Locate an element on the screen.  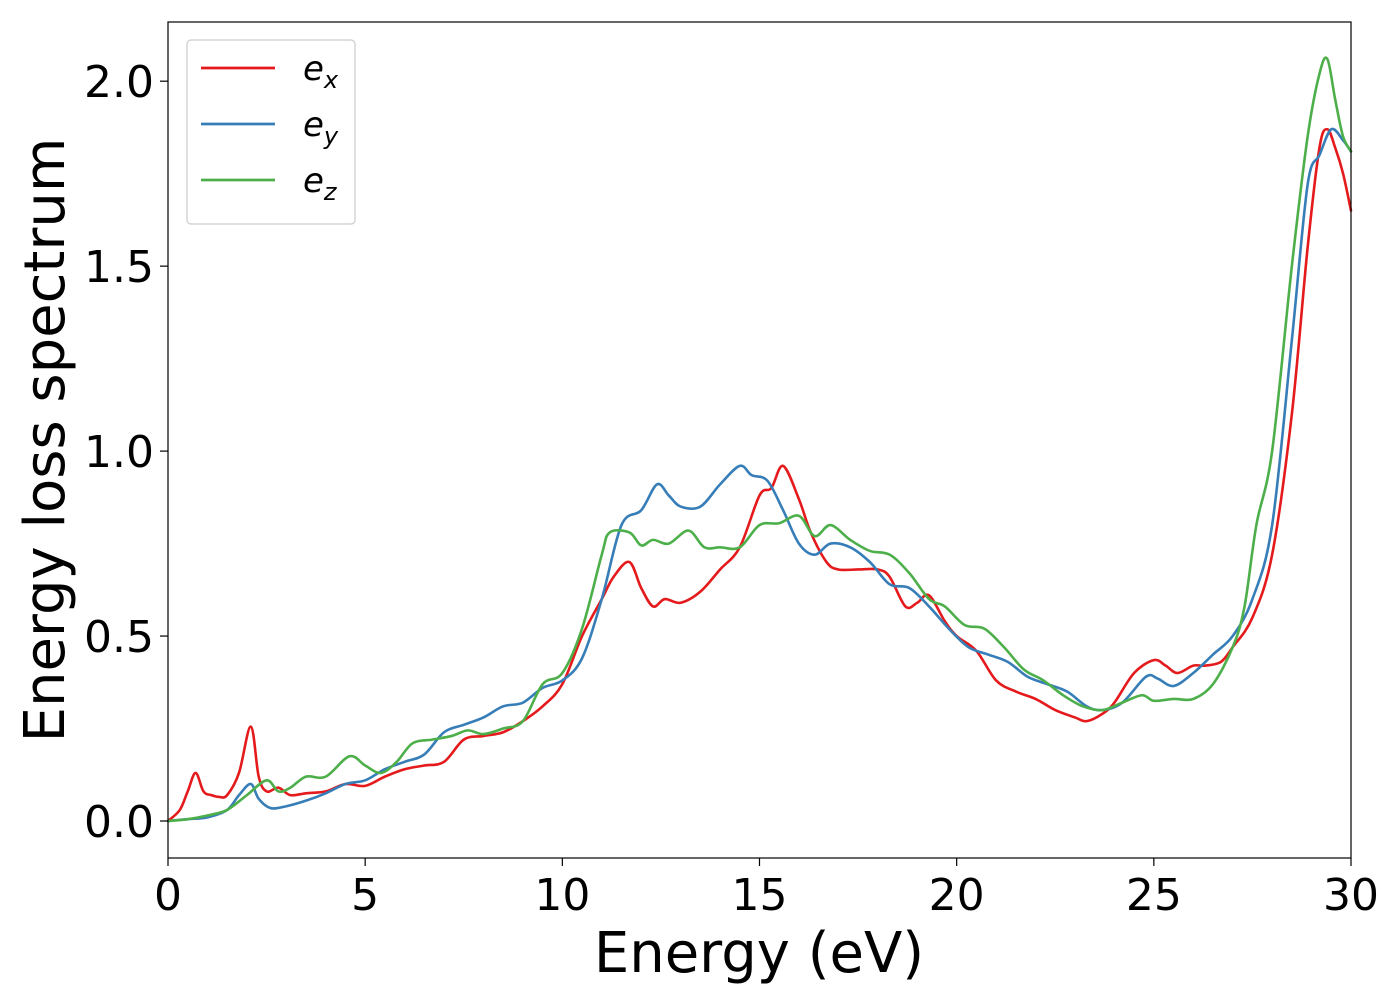
legend-box is located at coordinates (271, 132).